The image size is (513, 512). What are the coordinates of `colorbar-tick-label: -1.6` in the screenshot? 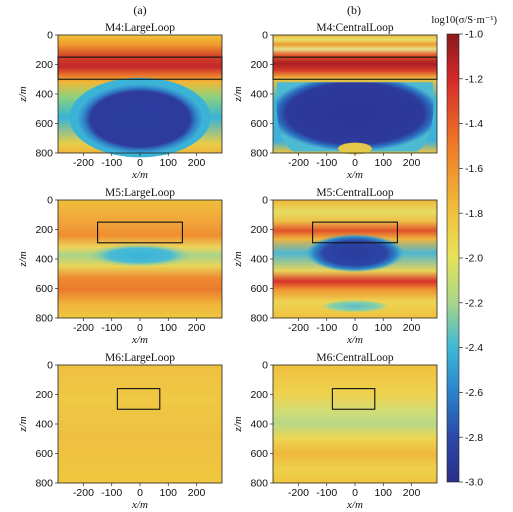 It's located at (474, 169).